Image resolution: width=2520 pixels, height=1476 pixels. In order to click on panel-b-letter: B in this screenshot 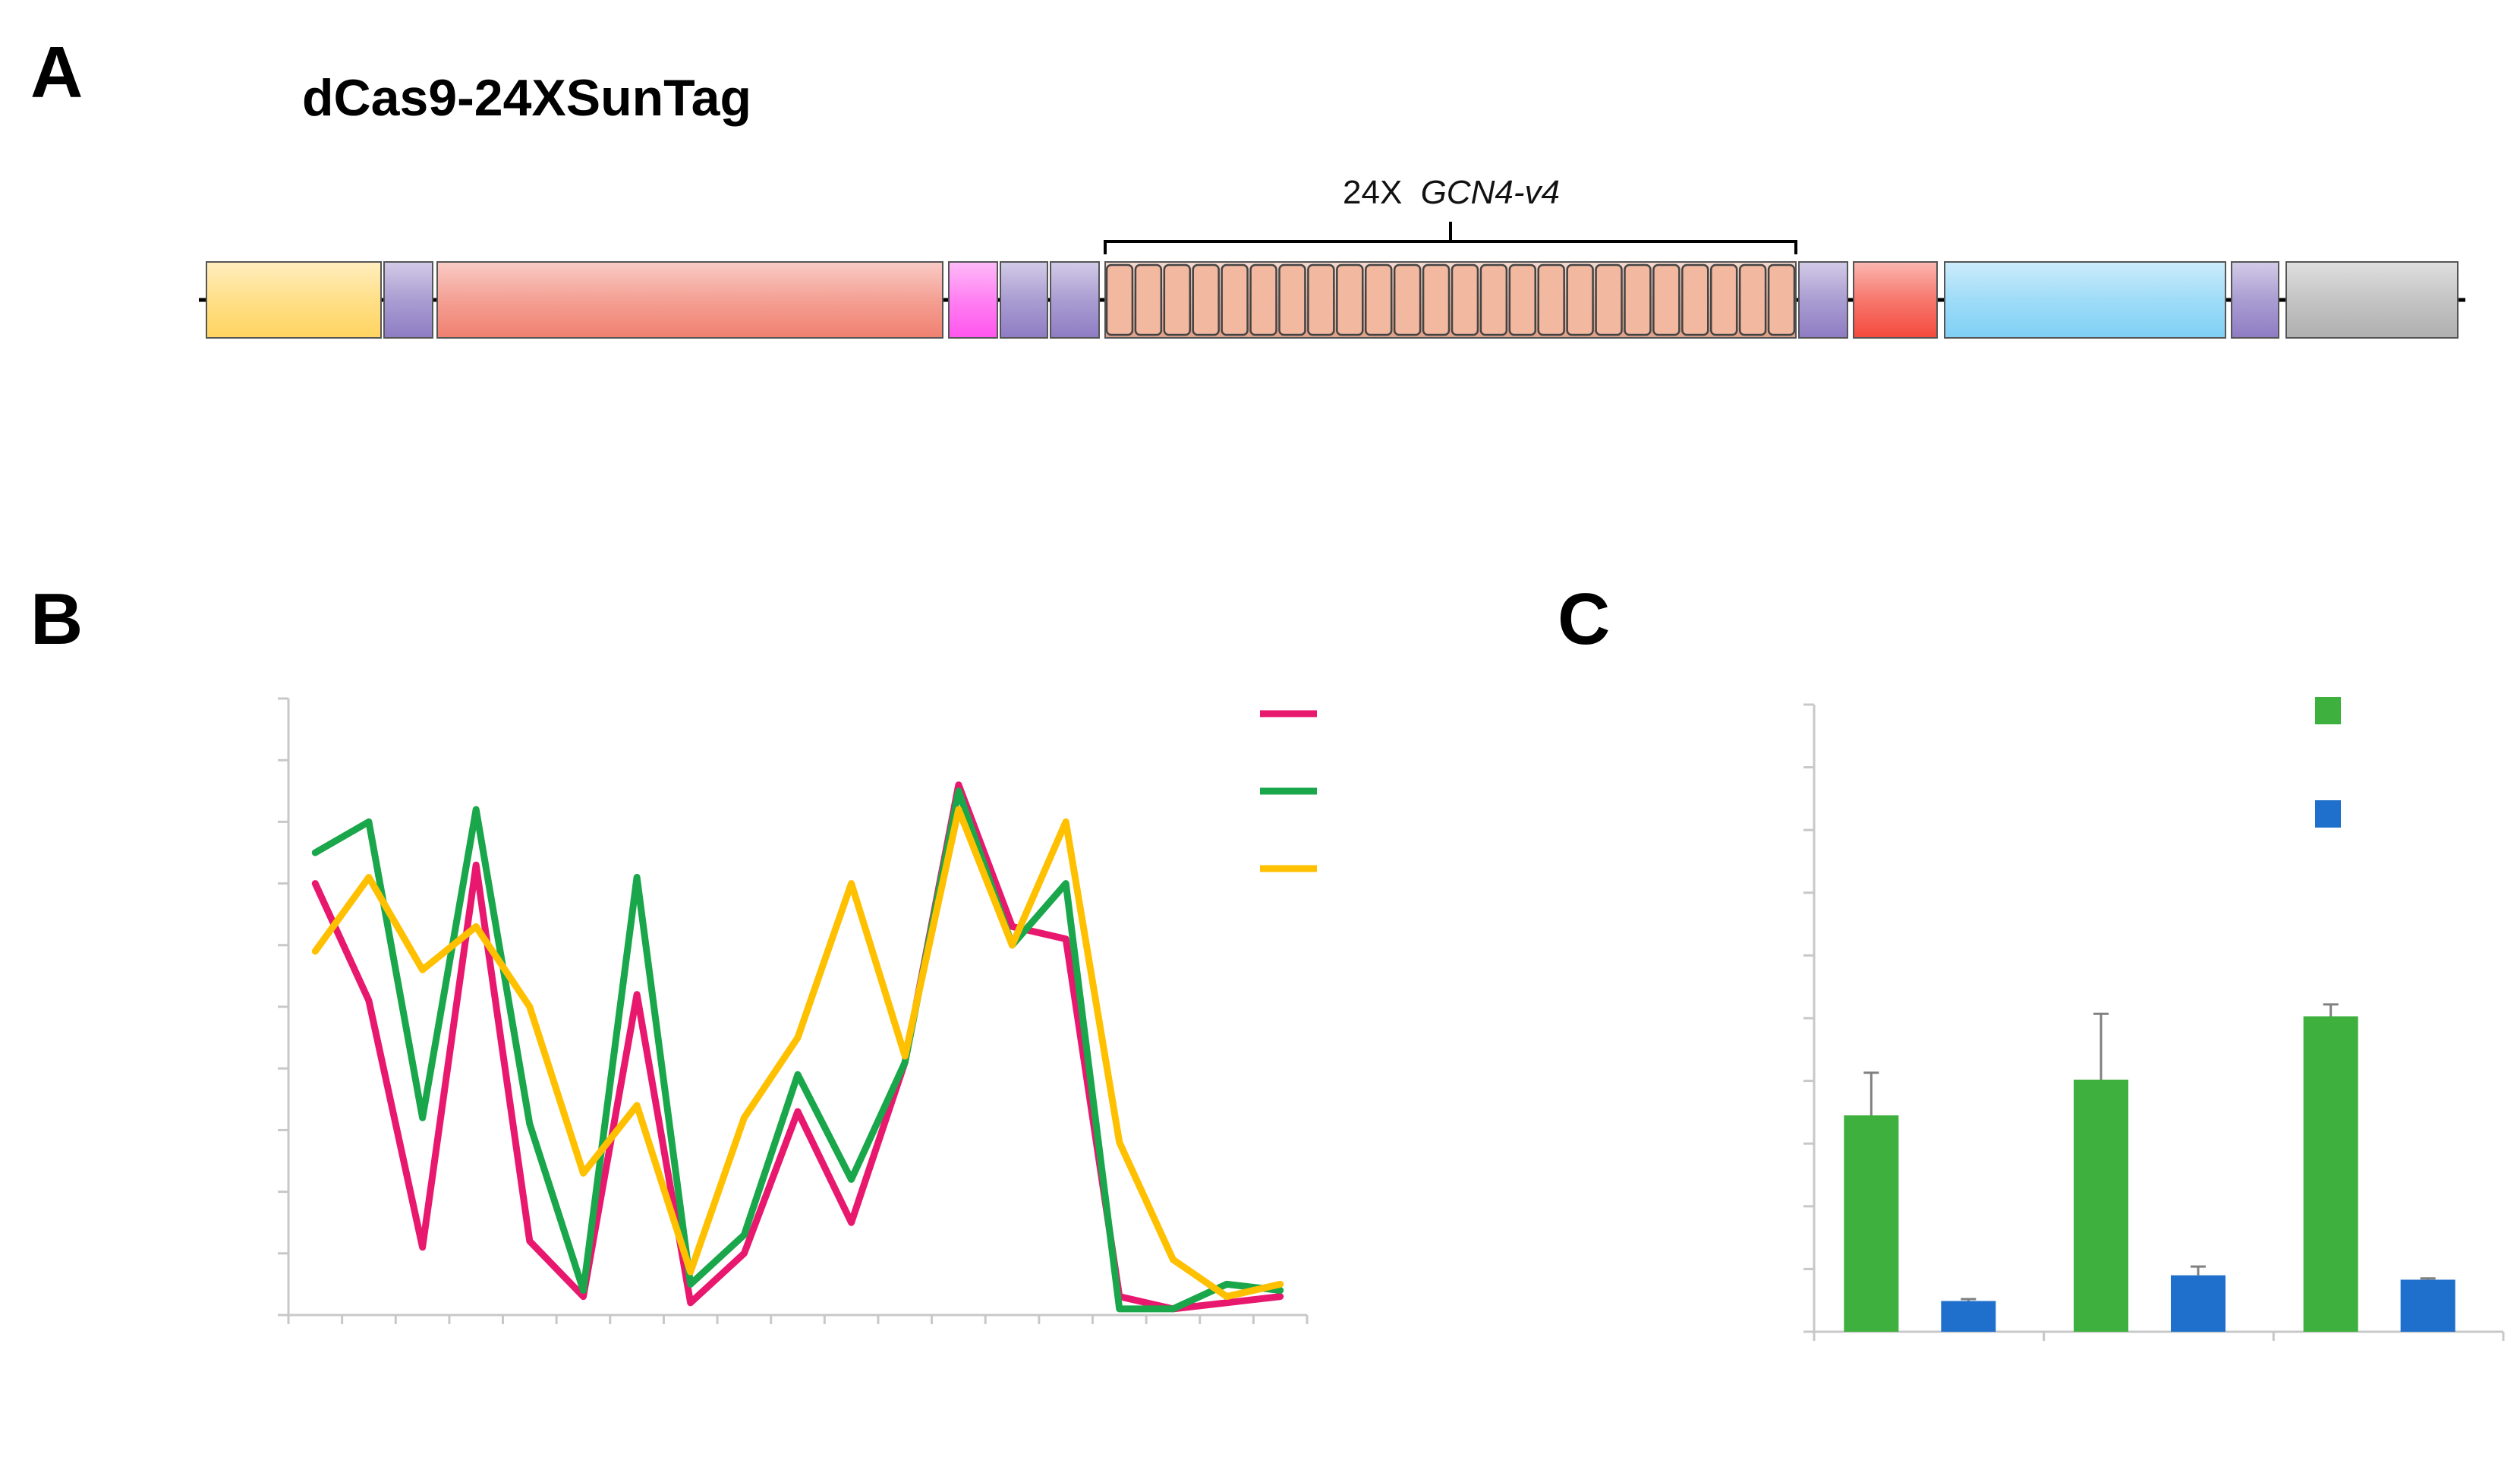, I will do `click(56, 620)`.